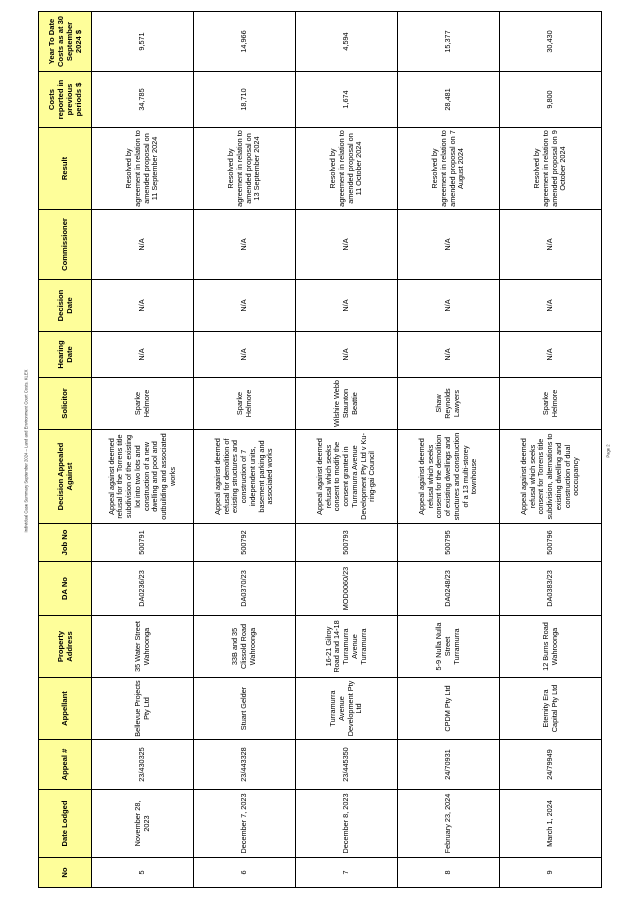 The height and width of the screenshot is (902, 637). Describe the element at coordinates (550, 872) in the screenshot. I see `cell-no: 9` at that location.